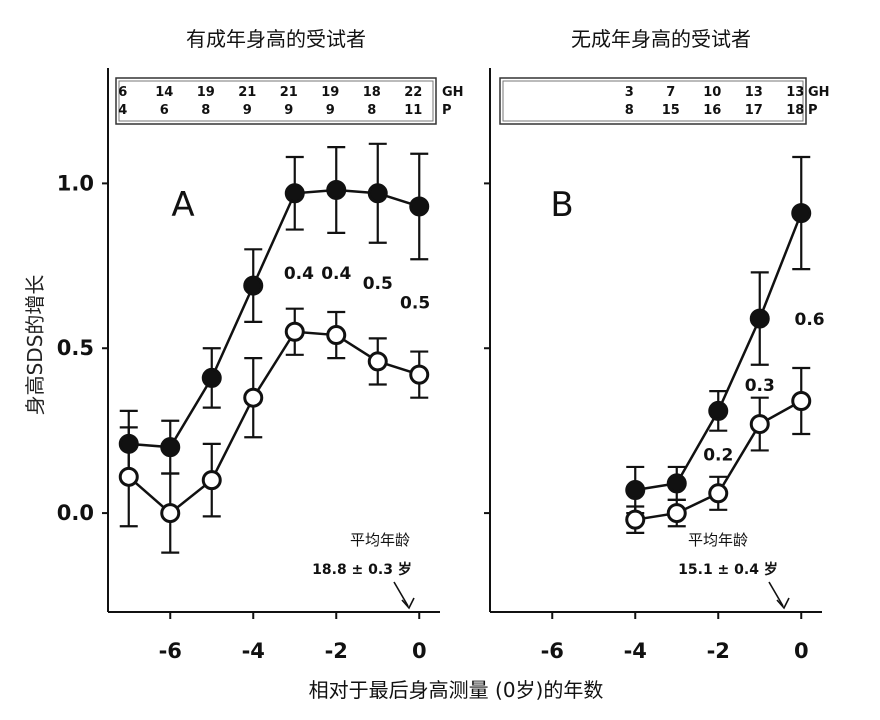 The image size is (880, 720). I want to click on count-gh: 14, so click(164, 92).